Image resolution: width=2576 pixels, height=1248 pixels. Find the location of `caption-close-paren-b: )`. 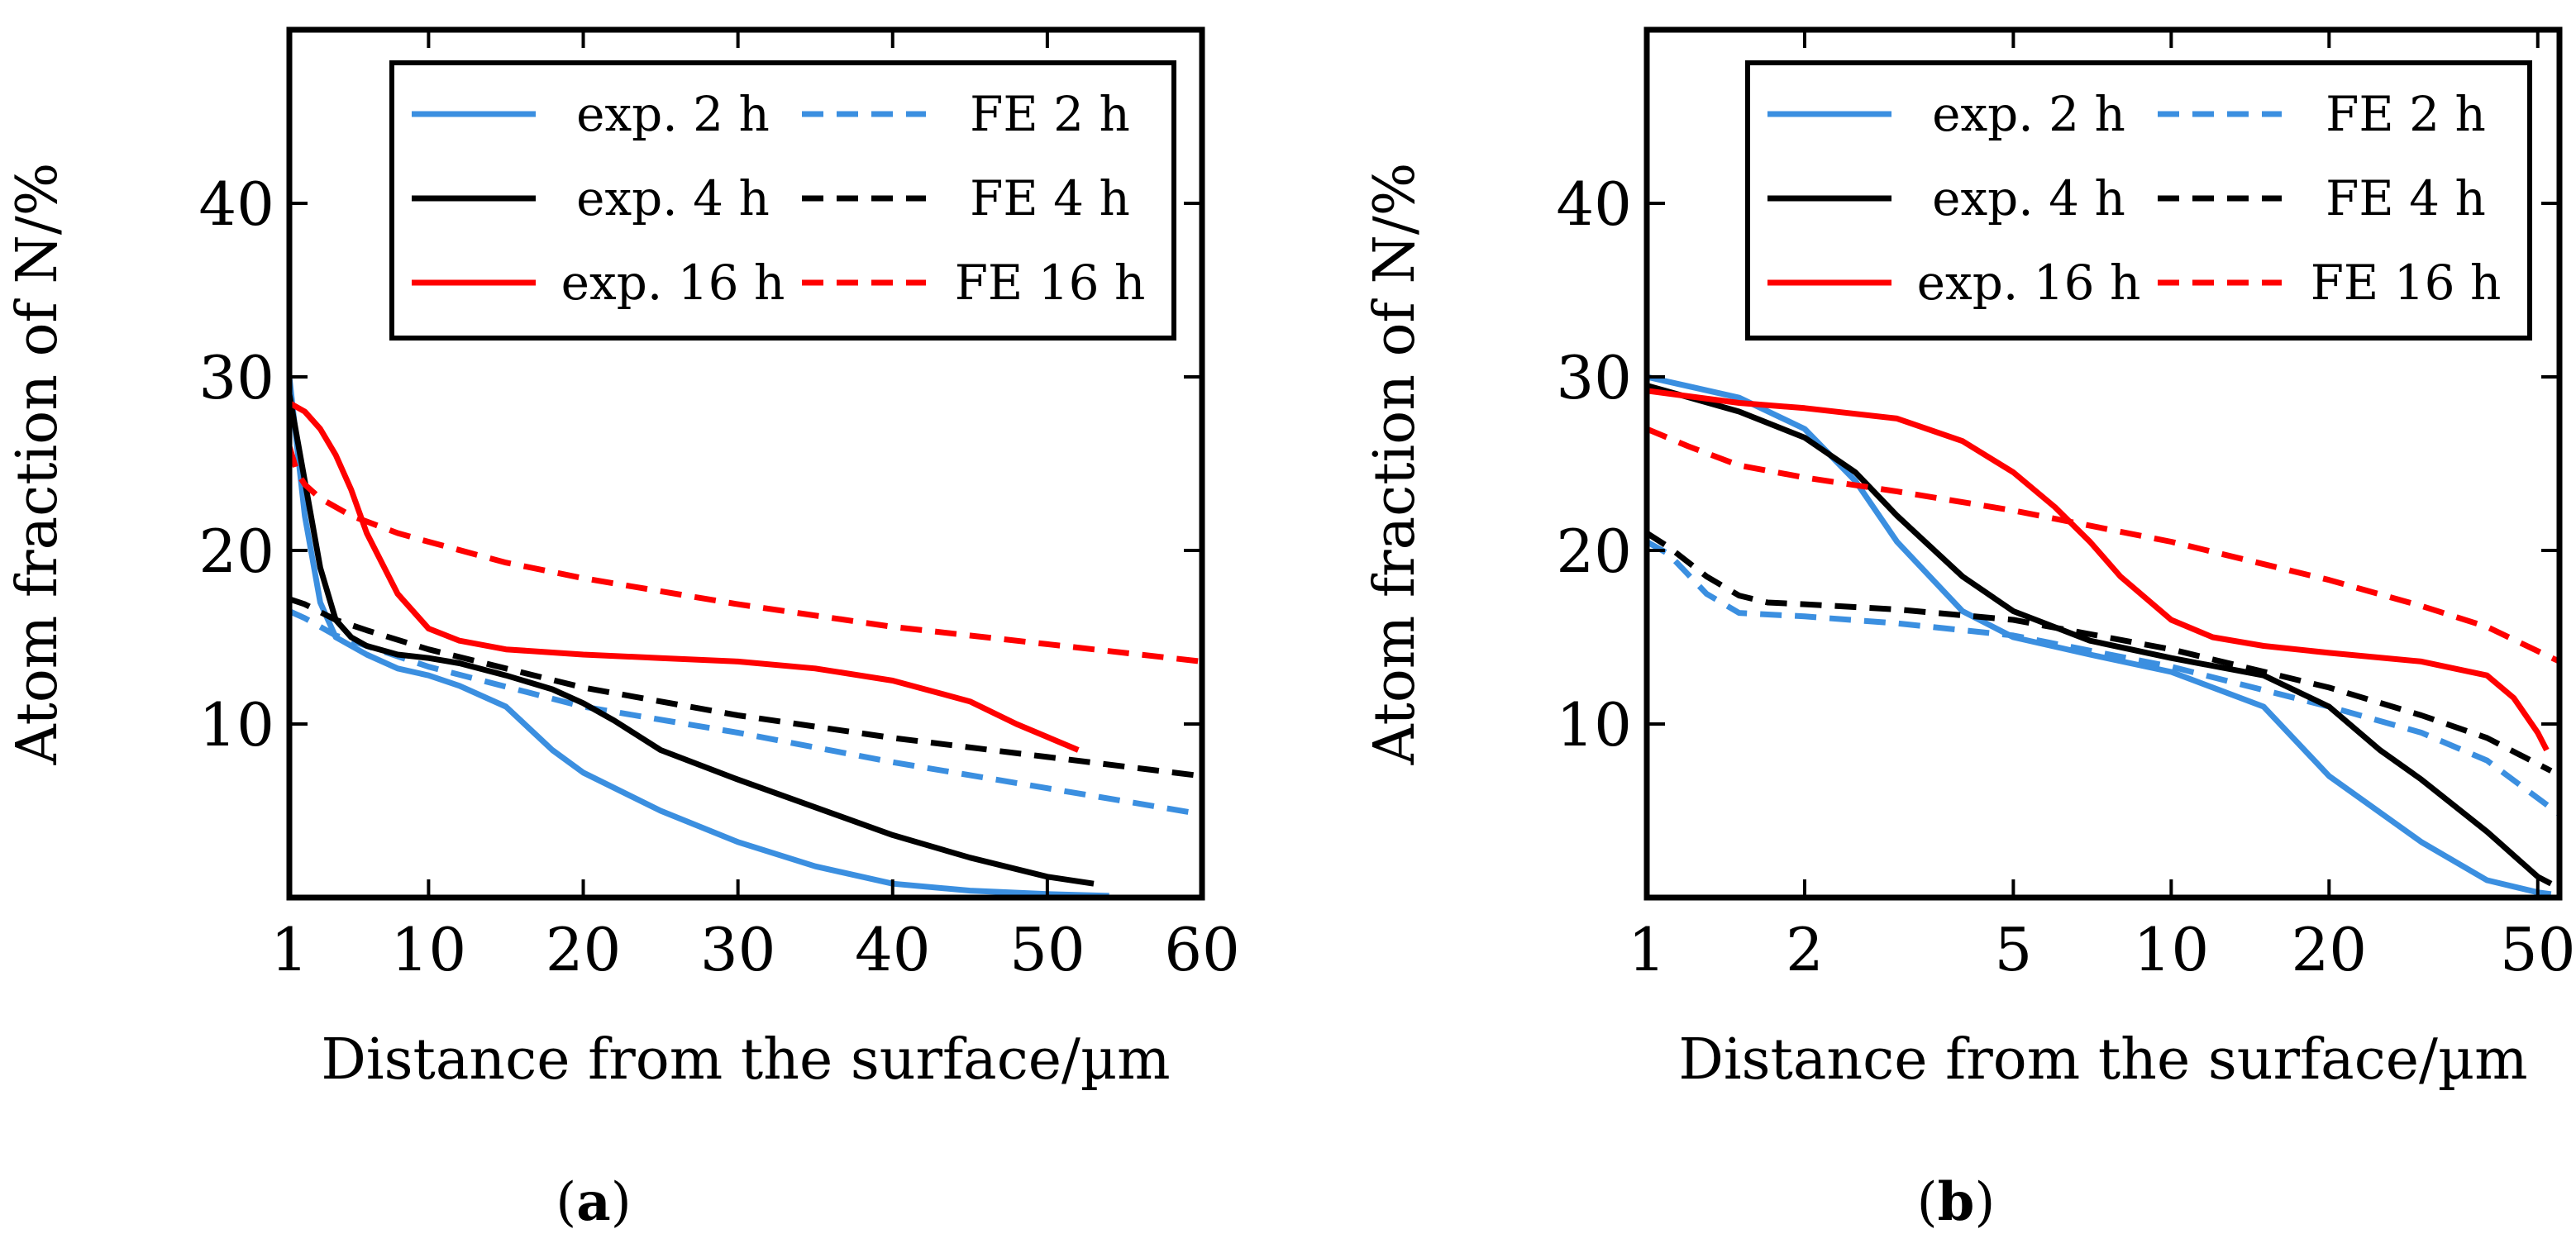

caption-close-paren-b: ) is located at coordinates (1984, 1202).